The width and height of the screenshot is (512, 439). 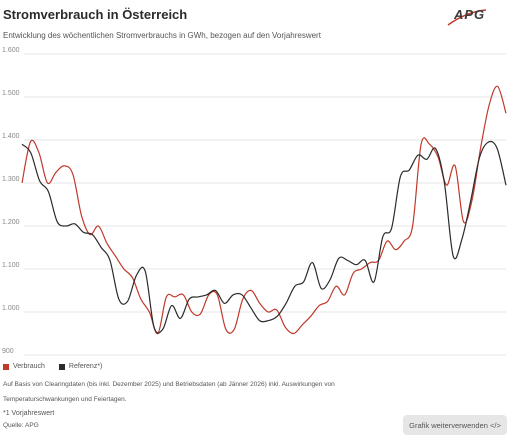 I want to click on footnote: *1 Vorjahreswert, so click(x=29, y=413).